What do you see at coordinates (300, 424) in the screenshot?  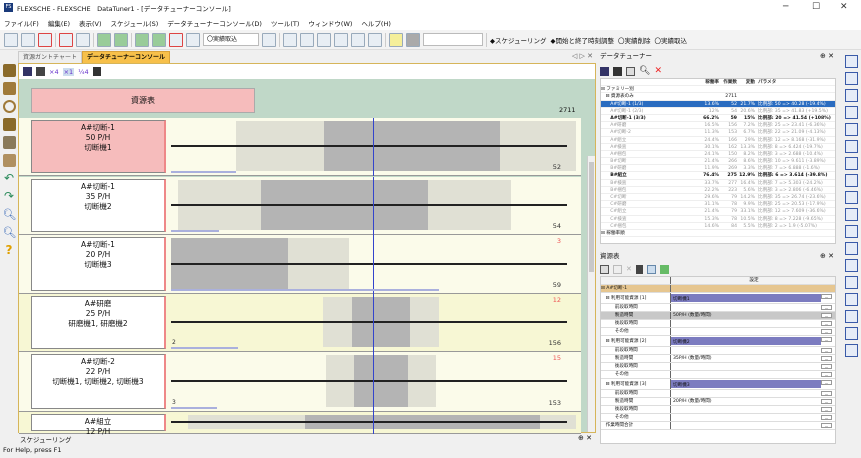 I see `gantt-row: A#組立 12 P/H` at bounding box center [300, 424].